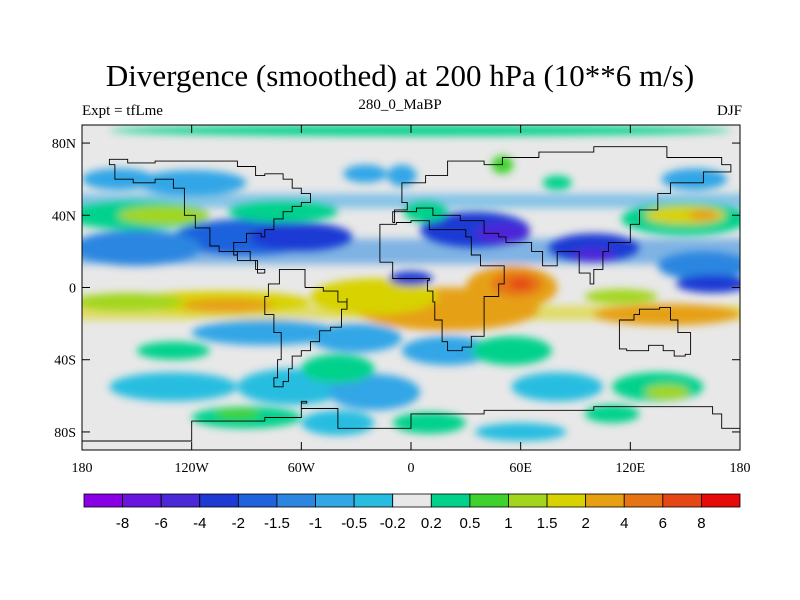 The width and height of the screenshot is (800, 600). I want to click on colorbar-label: 0.5, so click(469, 523).